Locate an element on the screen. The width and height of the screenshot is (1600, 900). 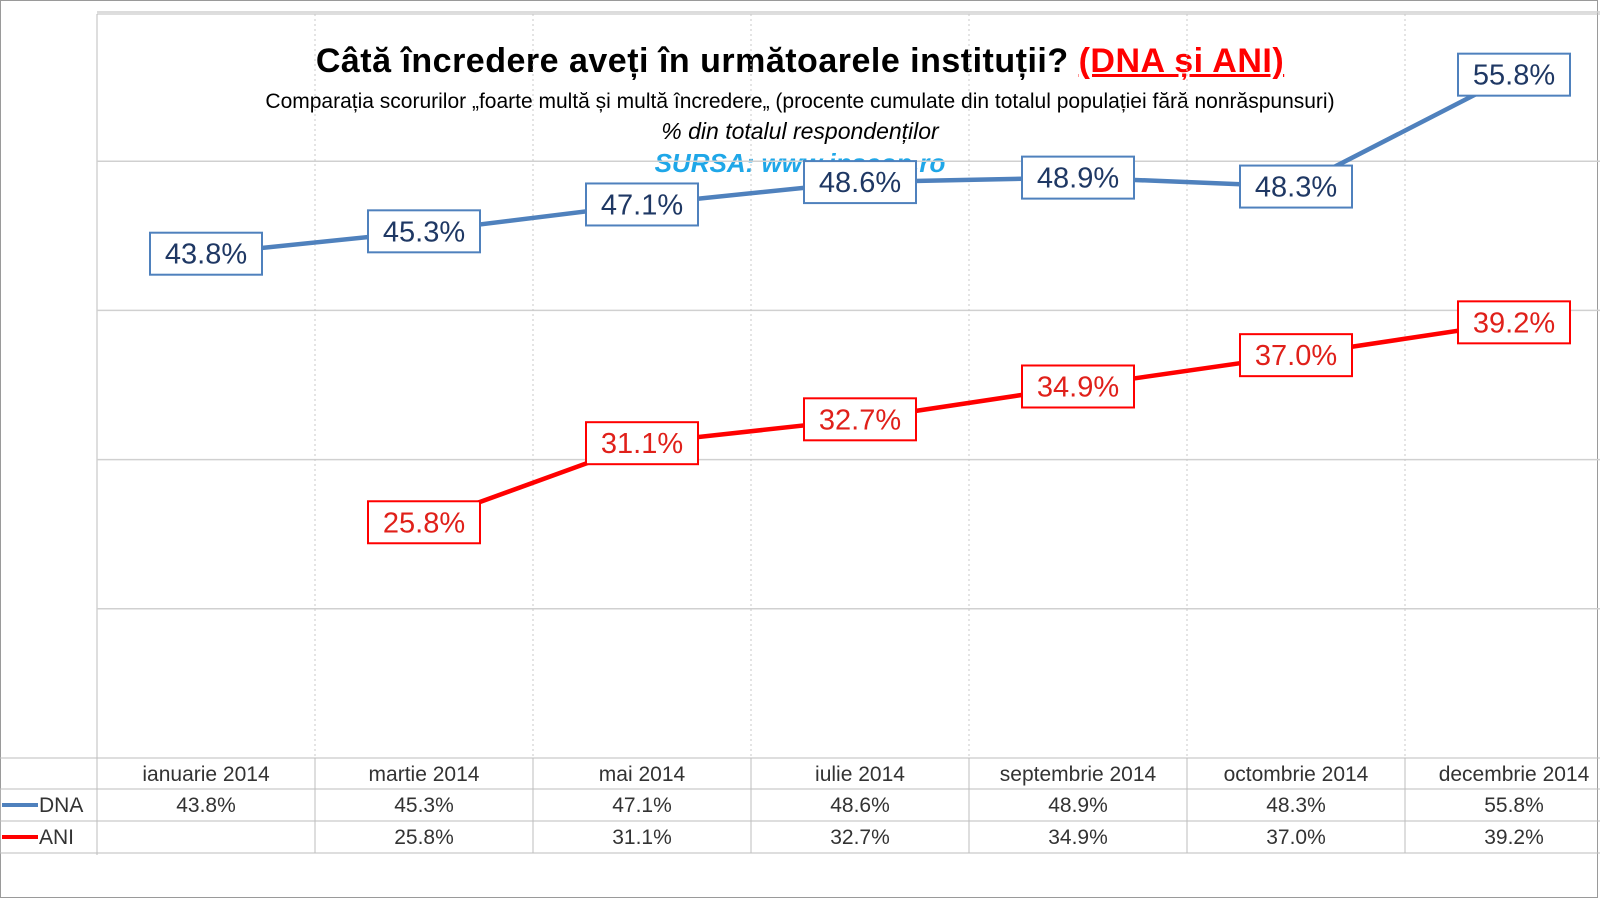
data-label-dna: 55.8% is located at coordinates (1514, 76).